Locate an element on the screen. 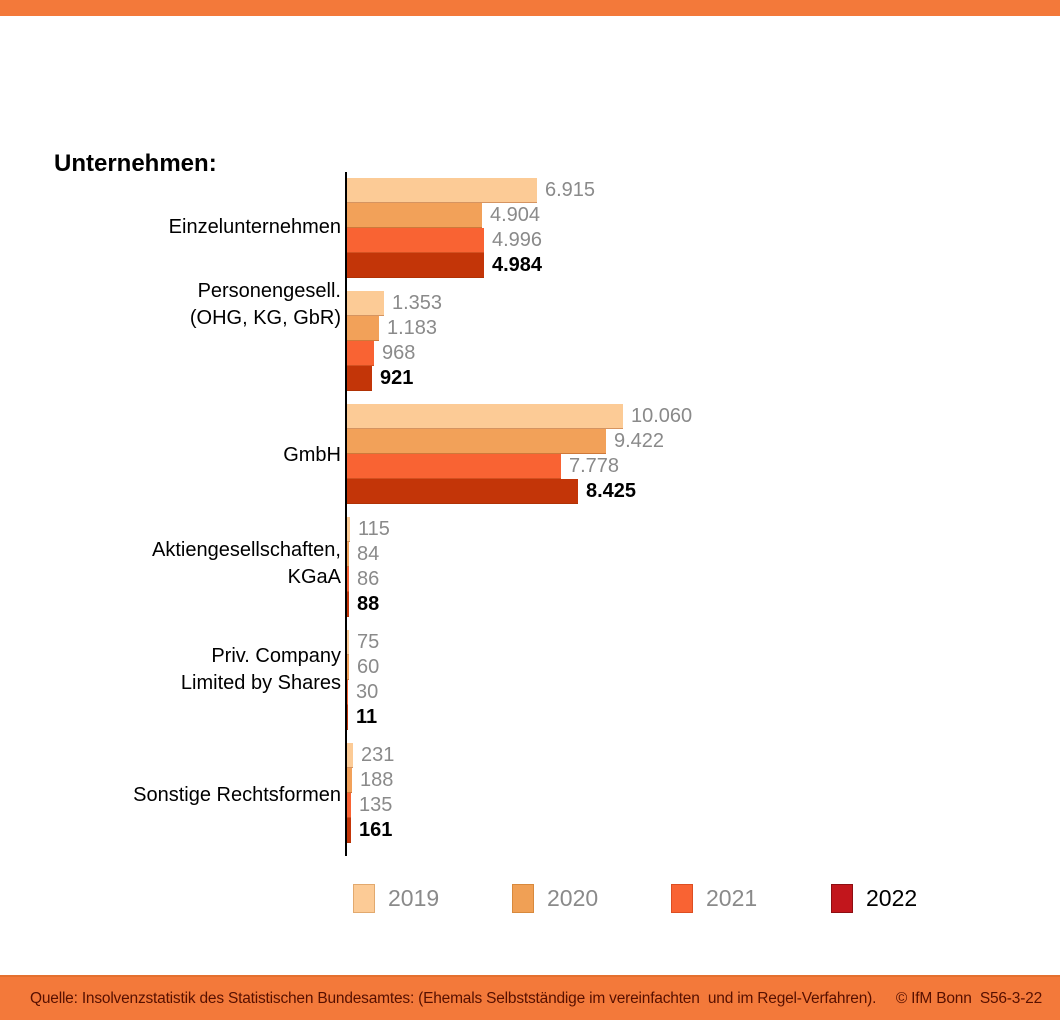 This screenshot has width=1060, height=1020. legend-item-2019: 2019 is located at coordinates (396, 898).